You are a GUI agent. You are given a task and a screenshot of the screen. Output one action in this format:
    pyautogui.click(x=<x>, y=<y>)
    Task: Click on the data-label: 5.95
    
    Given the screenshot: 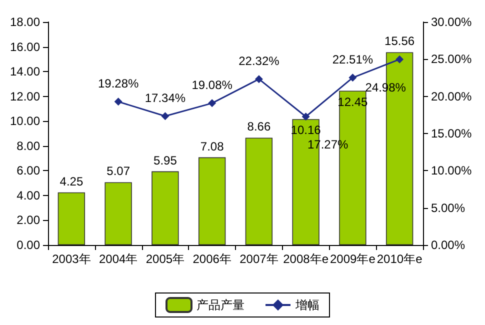 What is the action you would take?
    pyautogui.click(x=166, y=160)
    